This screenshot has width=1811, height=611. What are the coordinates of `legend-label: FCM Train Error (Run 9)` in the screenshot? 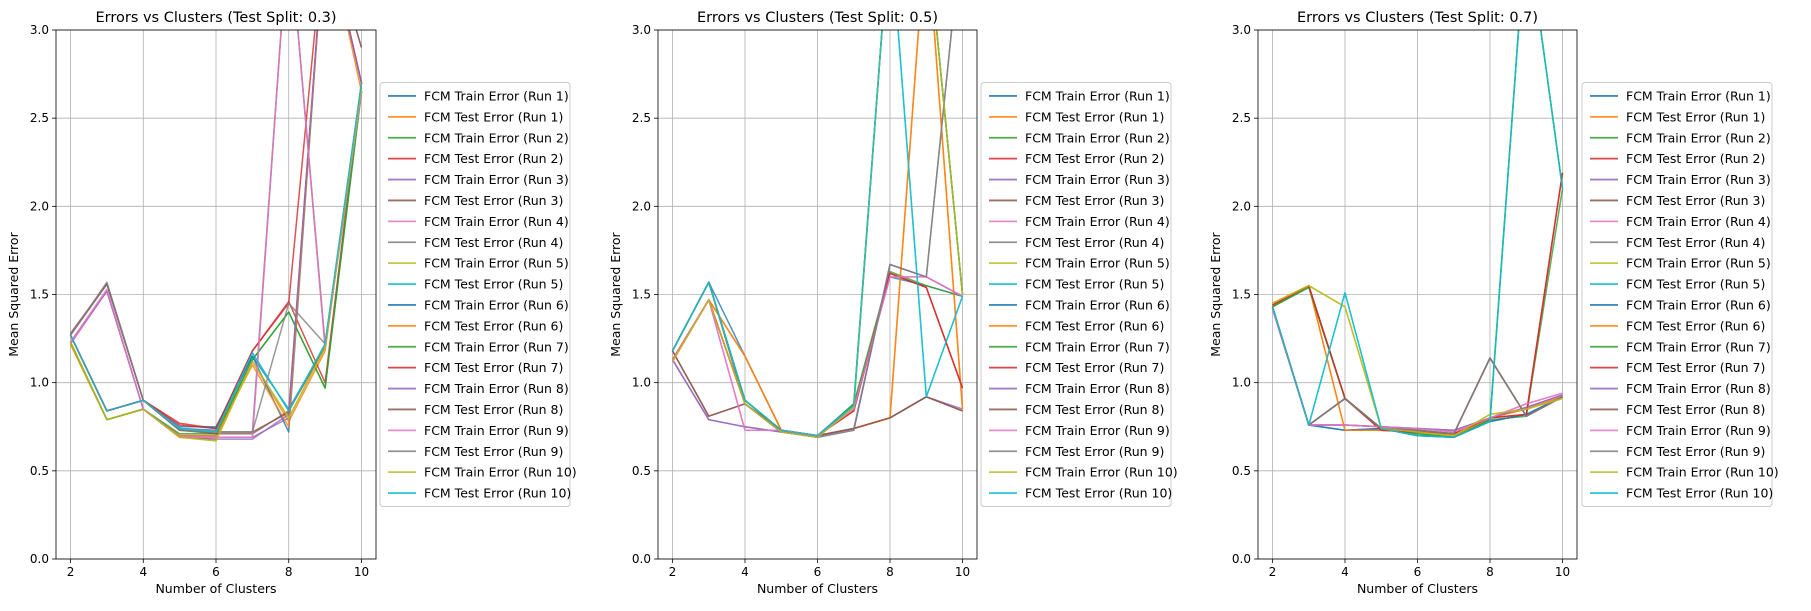 It's located at (1698, 430).